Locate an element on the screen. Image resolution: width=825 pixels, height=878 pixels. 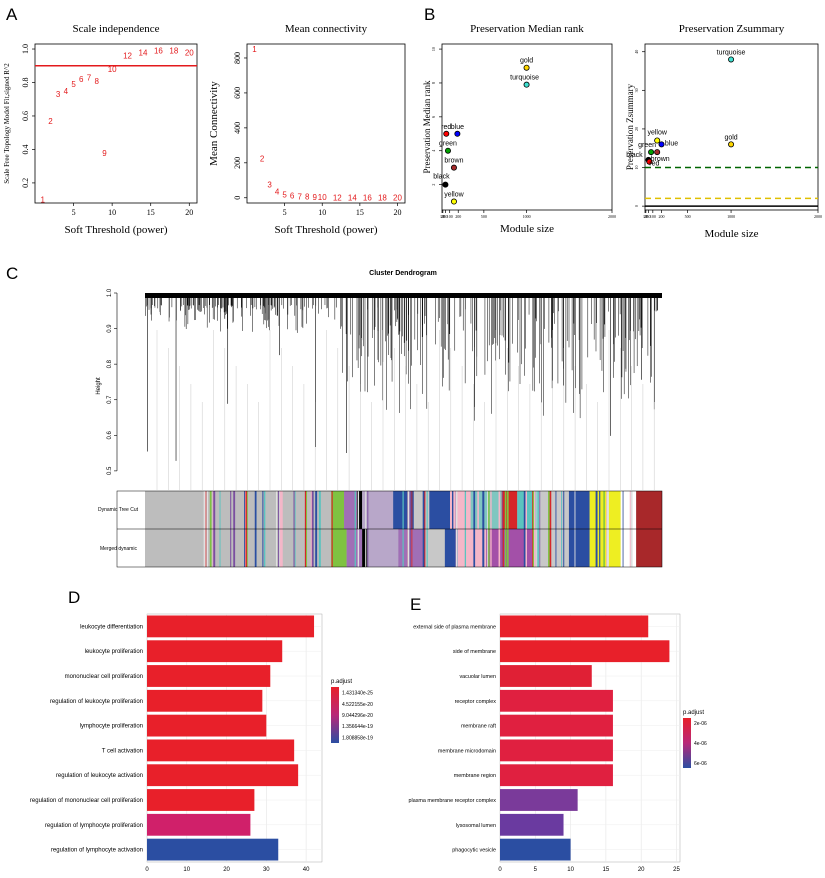
data-point-label: 6 is located at coordinates (81, 79).